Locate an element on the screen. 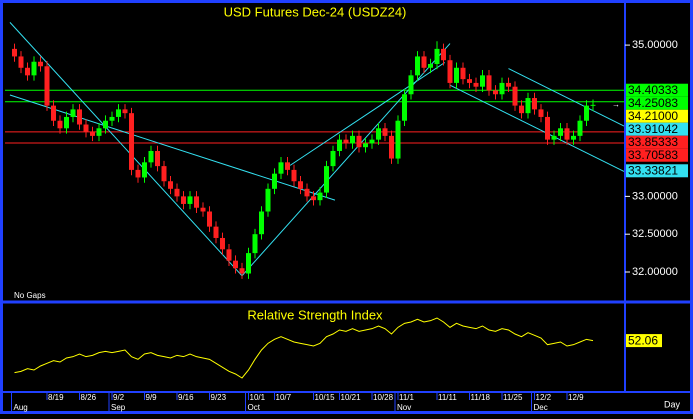 The width and height of the screenshot is (693, 419). rsi-line is located at coordinates (304, 348).